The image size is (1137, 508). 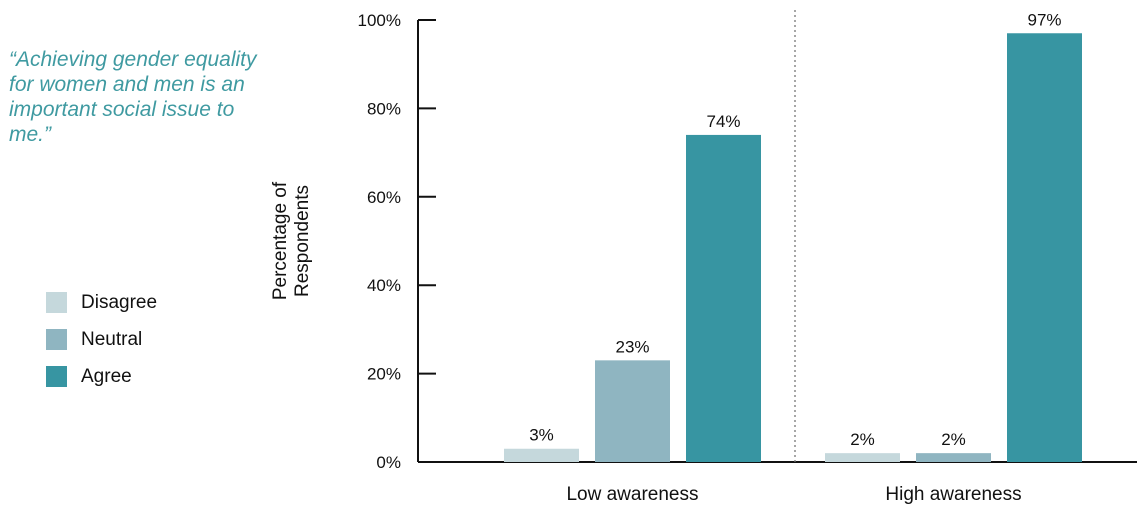 I want to click on legend-swatch-agree, so click(x=56, y=376).